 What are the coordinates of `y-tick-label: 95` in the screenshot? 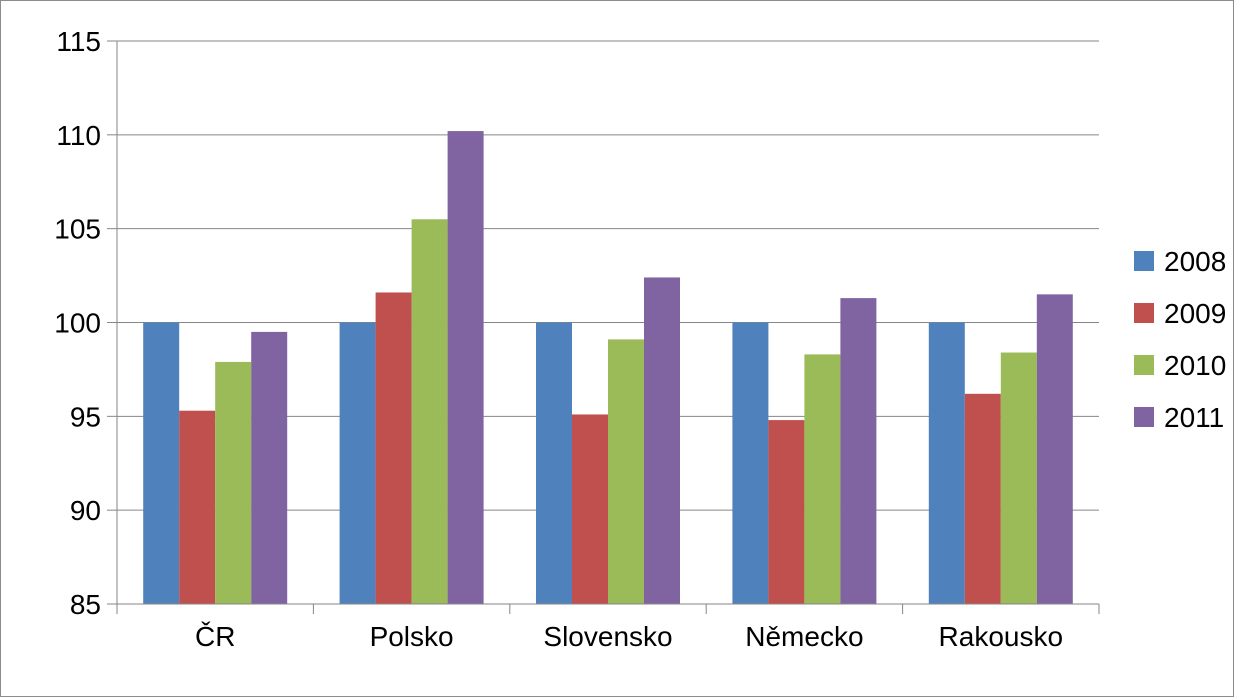 It's located at (85, 416).